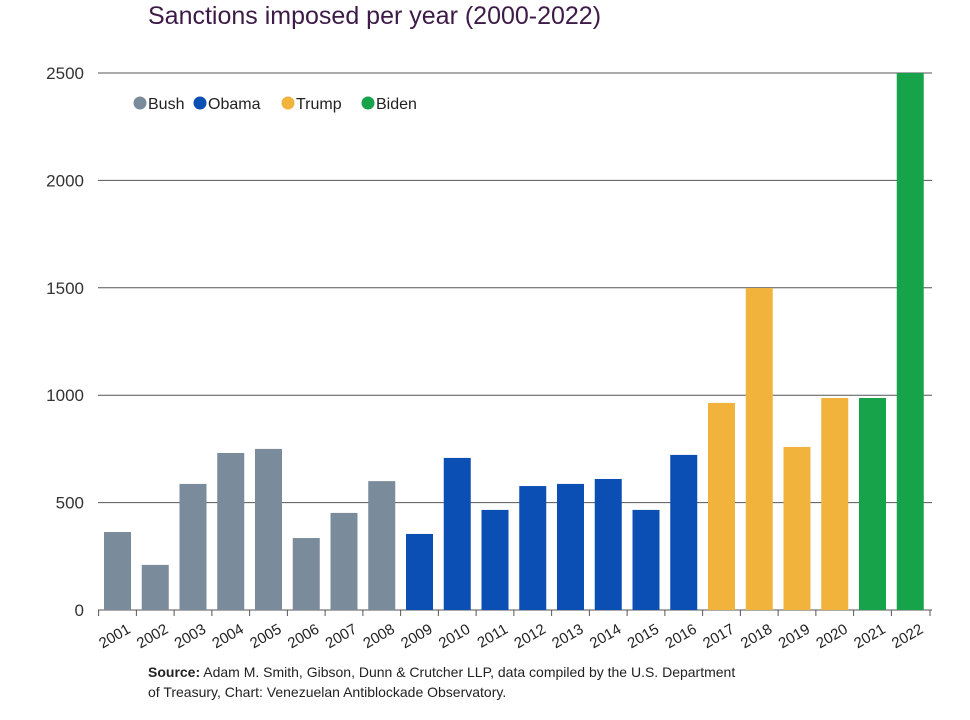  What do you see at coordinates (265, 636) in the screenshot?
I see `x-tick-label: 2005` at bounding box center [265, 636].